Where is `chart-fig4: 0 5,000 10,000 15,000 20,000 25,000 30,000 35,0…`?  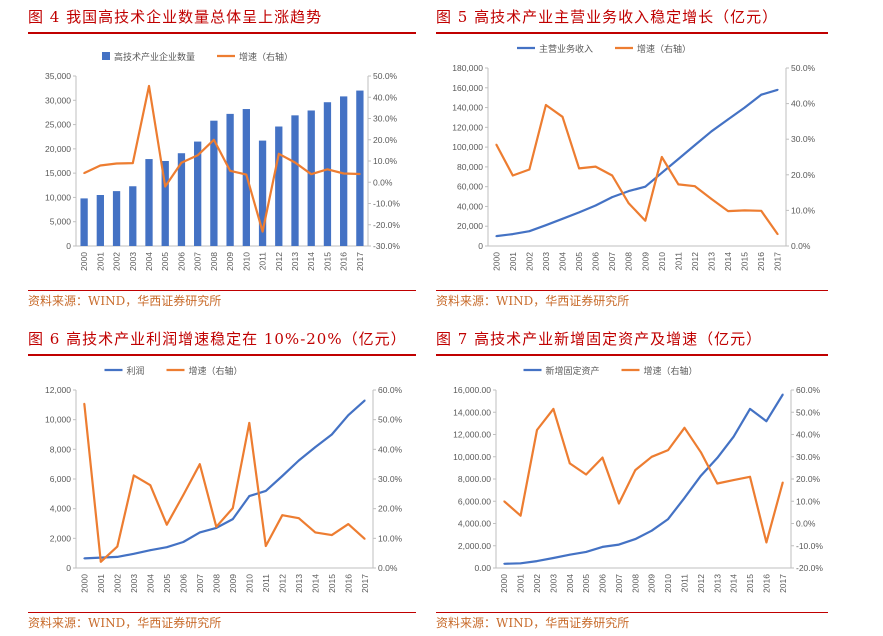 chart-fig4: 0 5,000 10,000 15,000 20,000 25,000 30,000 35,0… is located at coordinates (222, 161).